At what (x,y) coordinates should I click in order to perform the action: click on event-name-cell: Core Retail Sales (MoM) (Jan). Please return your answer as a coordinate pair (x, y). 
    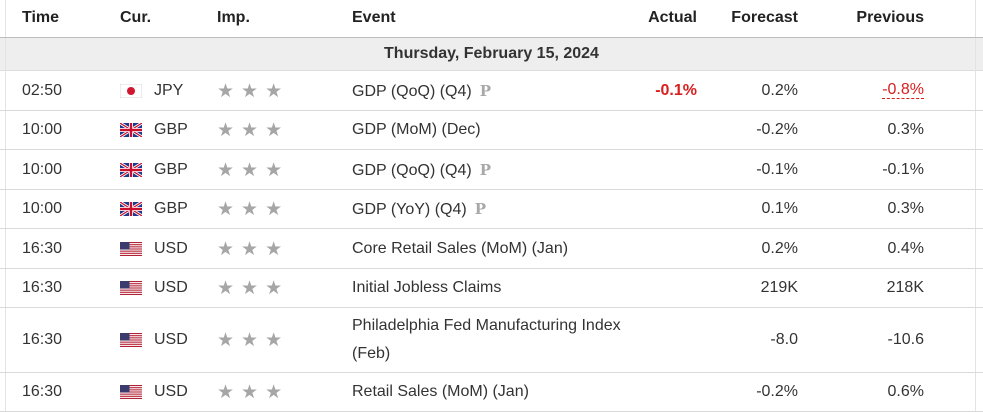
    Looking at the image, I should click on (492, 249).